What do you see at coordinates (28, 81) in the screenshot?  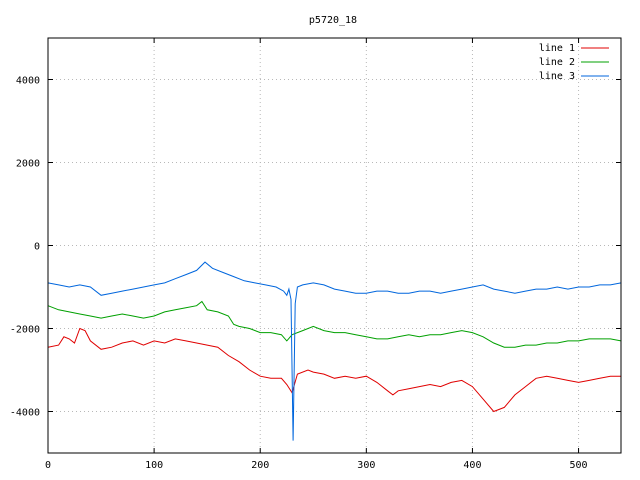 I see `y-tick-label: 4000` at bounding box center [28, 81].